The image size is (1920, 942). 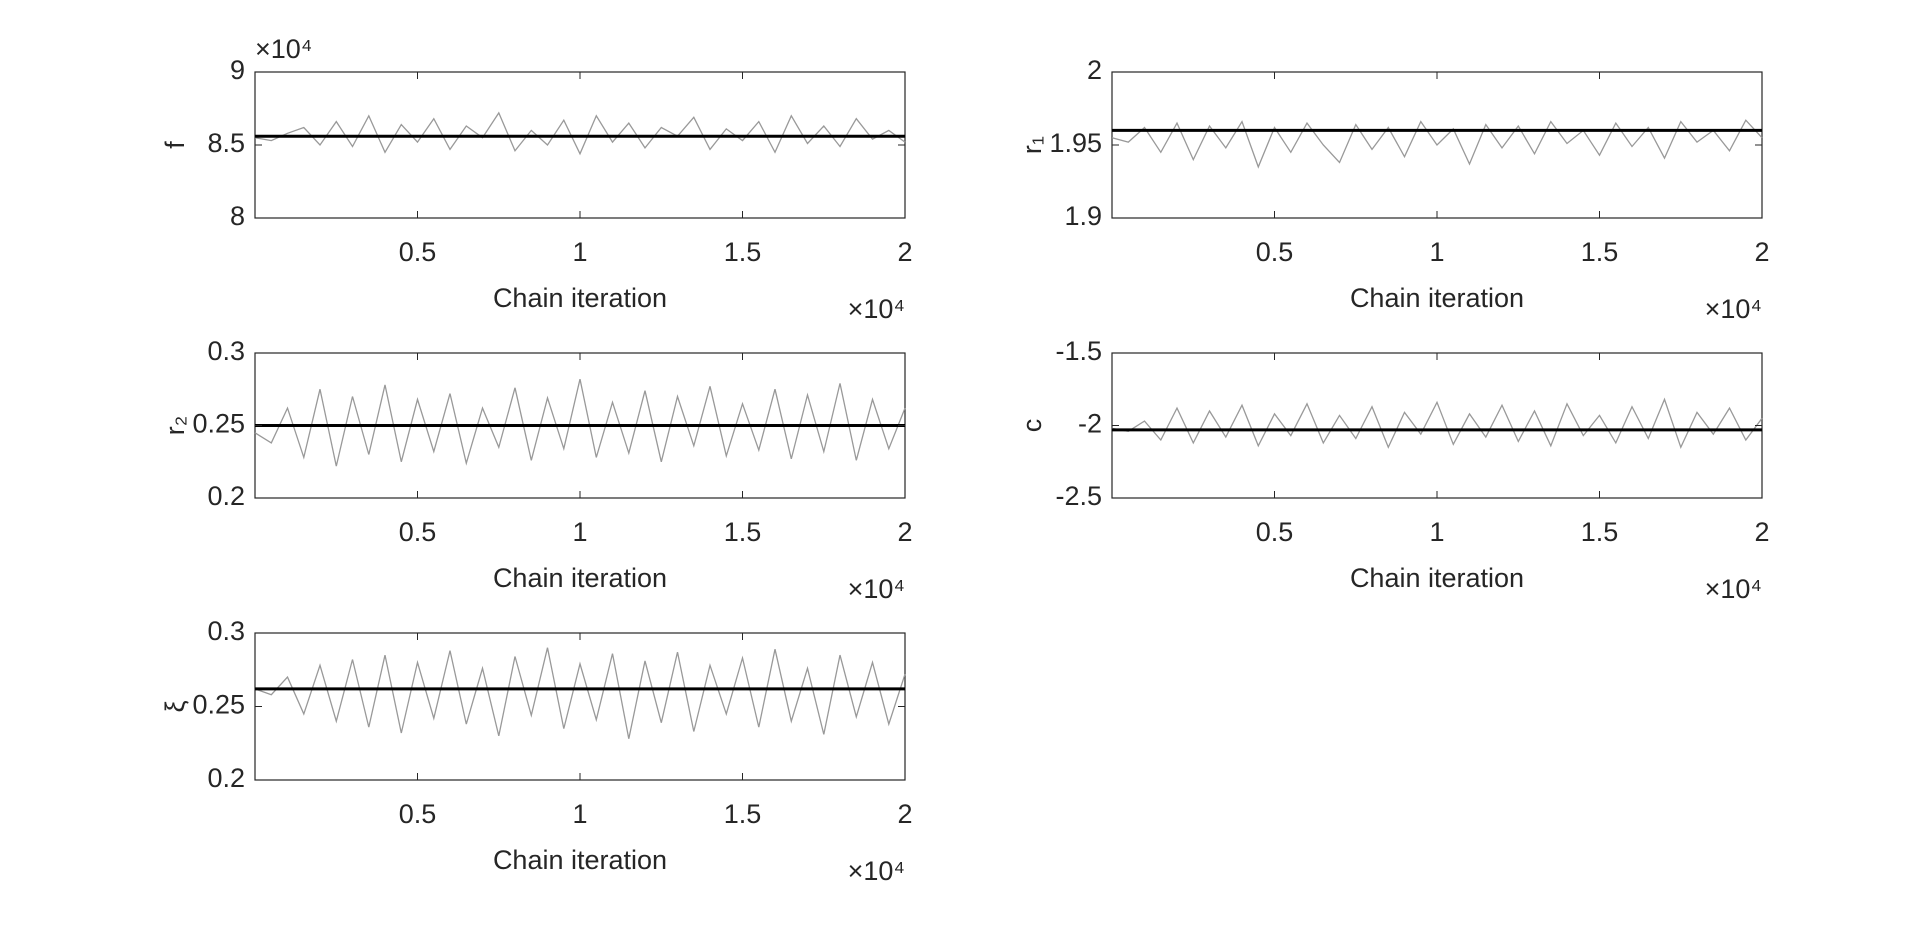 What do you see at coordinates (237, 216) in the screenshot?
I see `y-tick-label: 8` at bounding box center [237, 216].